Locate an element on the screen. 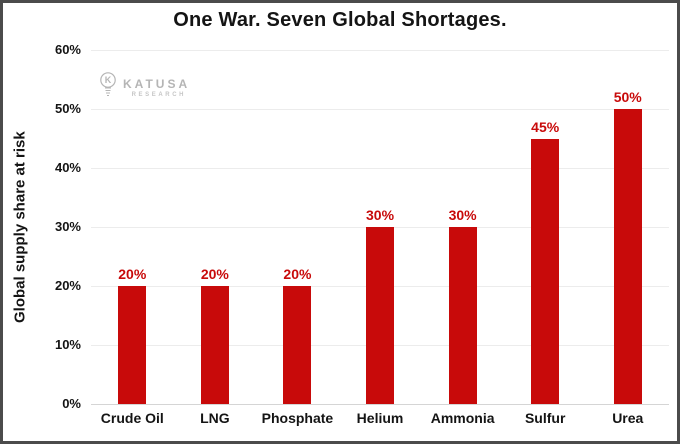 The height and width of the screenshot is (444, 680). bar-slot-sulfur: 45% is located at coordinates (545, 227).